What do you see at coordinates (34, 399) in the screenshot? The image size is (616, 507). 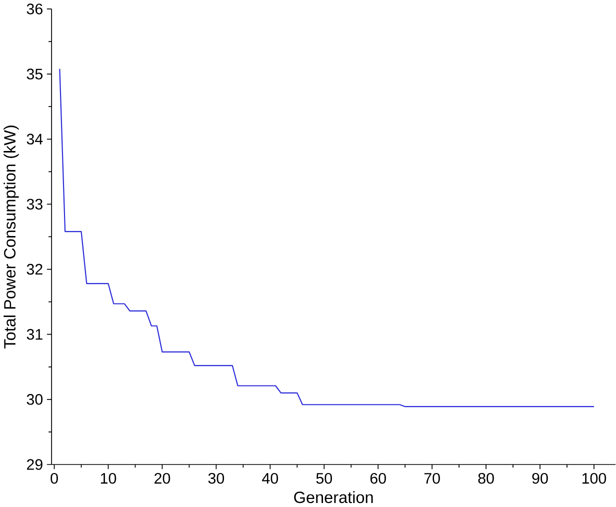 I see `y-tick-label: 30` at bounding box center [34, 399].